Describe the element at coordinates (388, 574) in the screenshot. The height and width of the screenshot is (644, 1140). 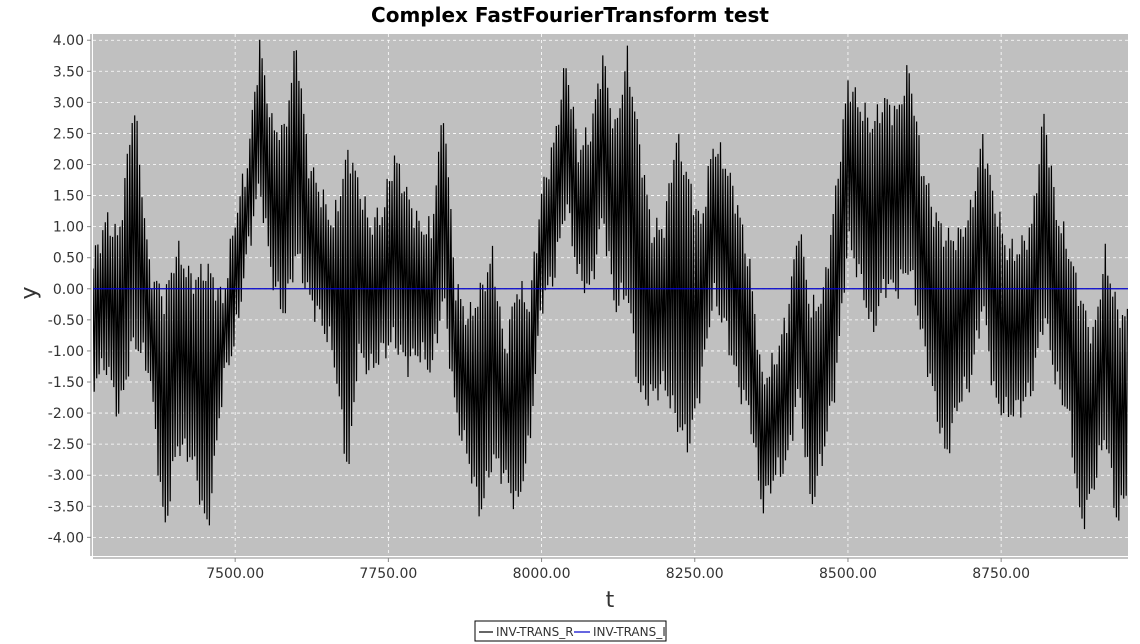
I see `x-tick-label: 7750.00` at that location.